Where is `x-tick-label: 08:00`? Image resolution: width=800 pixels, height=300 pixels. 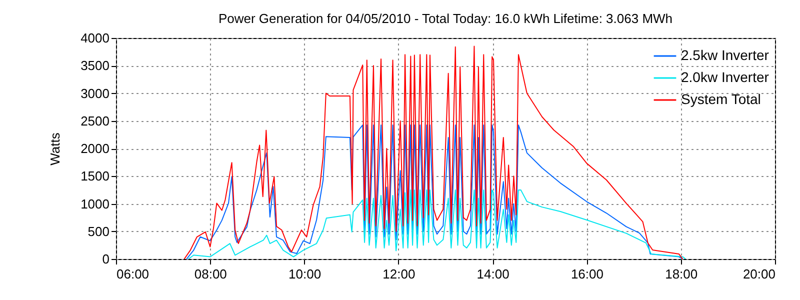 x-tick-label: 08:00 is located at coordinates (210, 274).